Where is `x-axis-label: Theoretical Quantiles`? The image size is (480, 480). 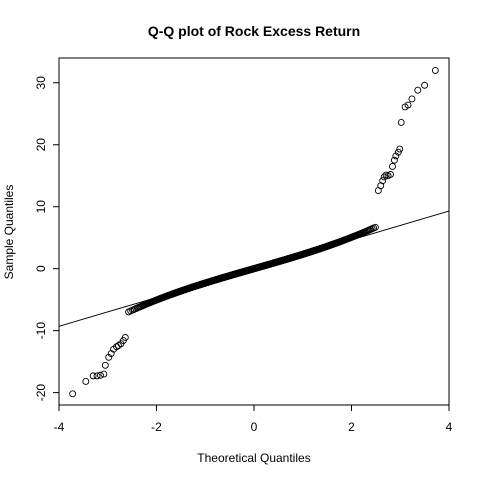
x-axis-label: Theoretical Quantiles is located at coordinates (253, 458).